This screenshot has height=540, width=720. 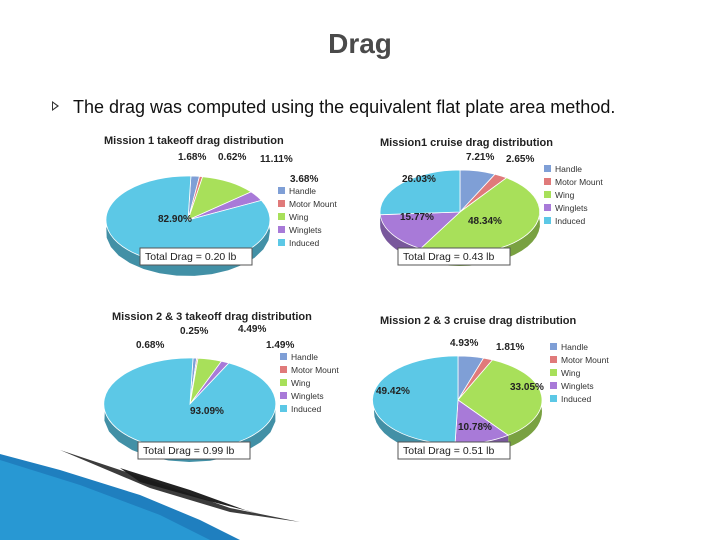 What do you see at coordinates (55, 106) in the screenshot?
I see `bullet-arrow-icon` at bounding box center [55, 106].